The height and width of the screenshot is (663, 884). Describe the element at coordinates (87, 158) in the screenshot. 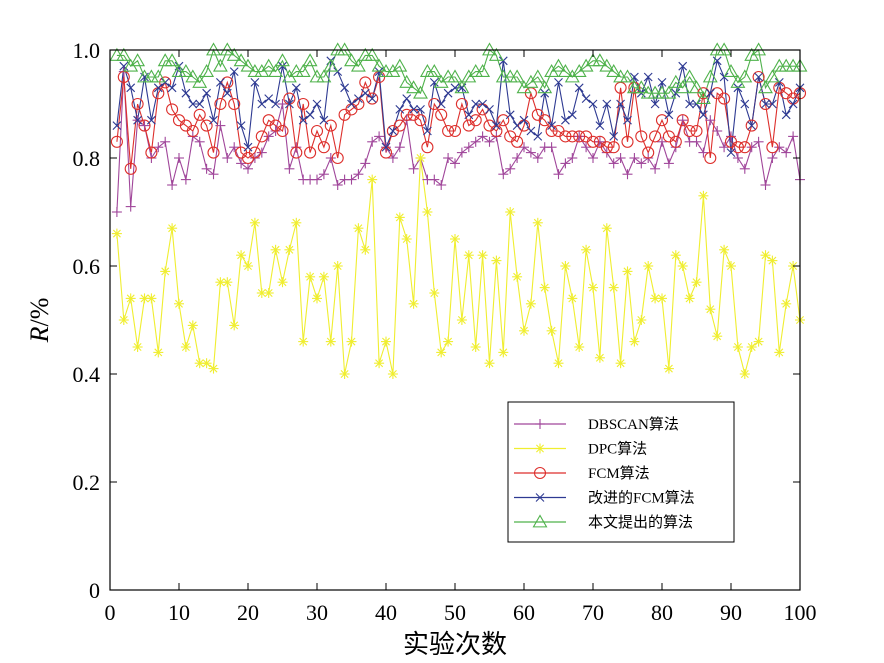

I see `y-tick-label: 0.8` at that location.